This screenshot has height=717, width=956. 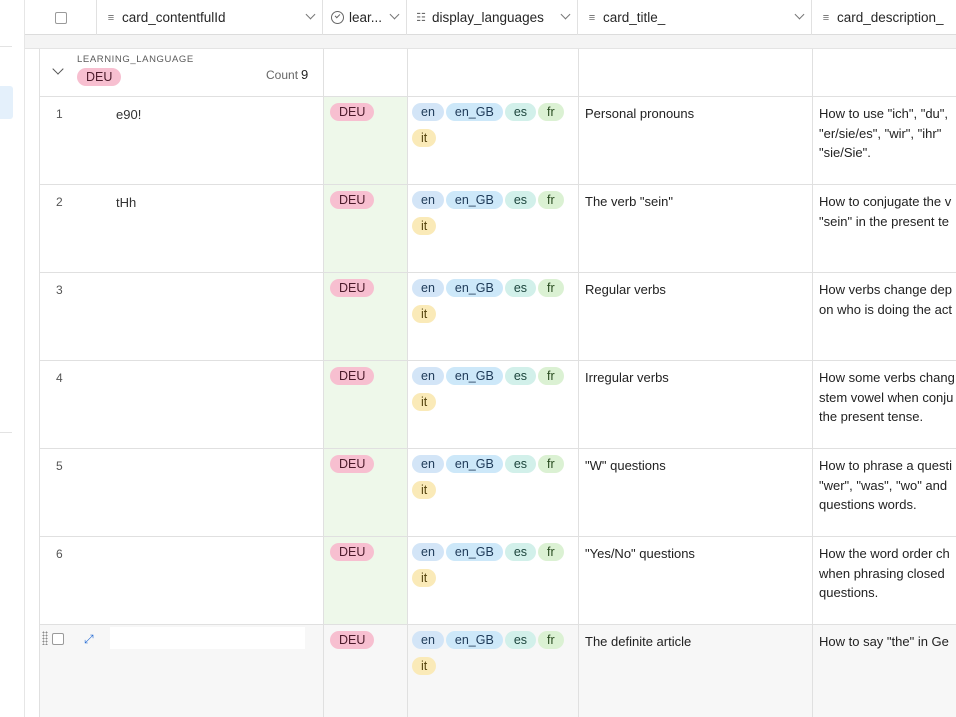 What do you see at coordinates (174, 17) in the screenshot?
I see `column-label: card_contentfulId` at bounding box center [174, 17].